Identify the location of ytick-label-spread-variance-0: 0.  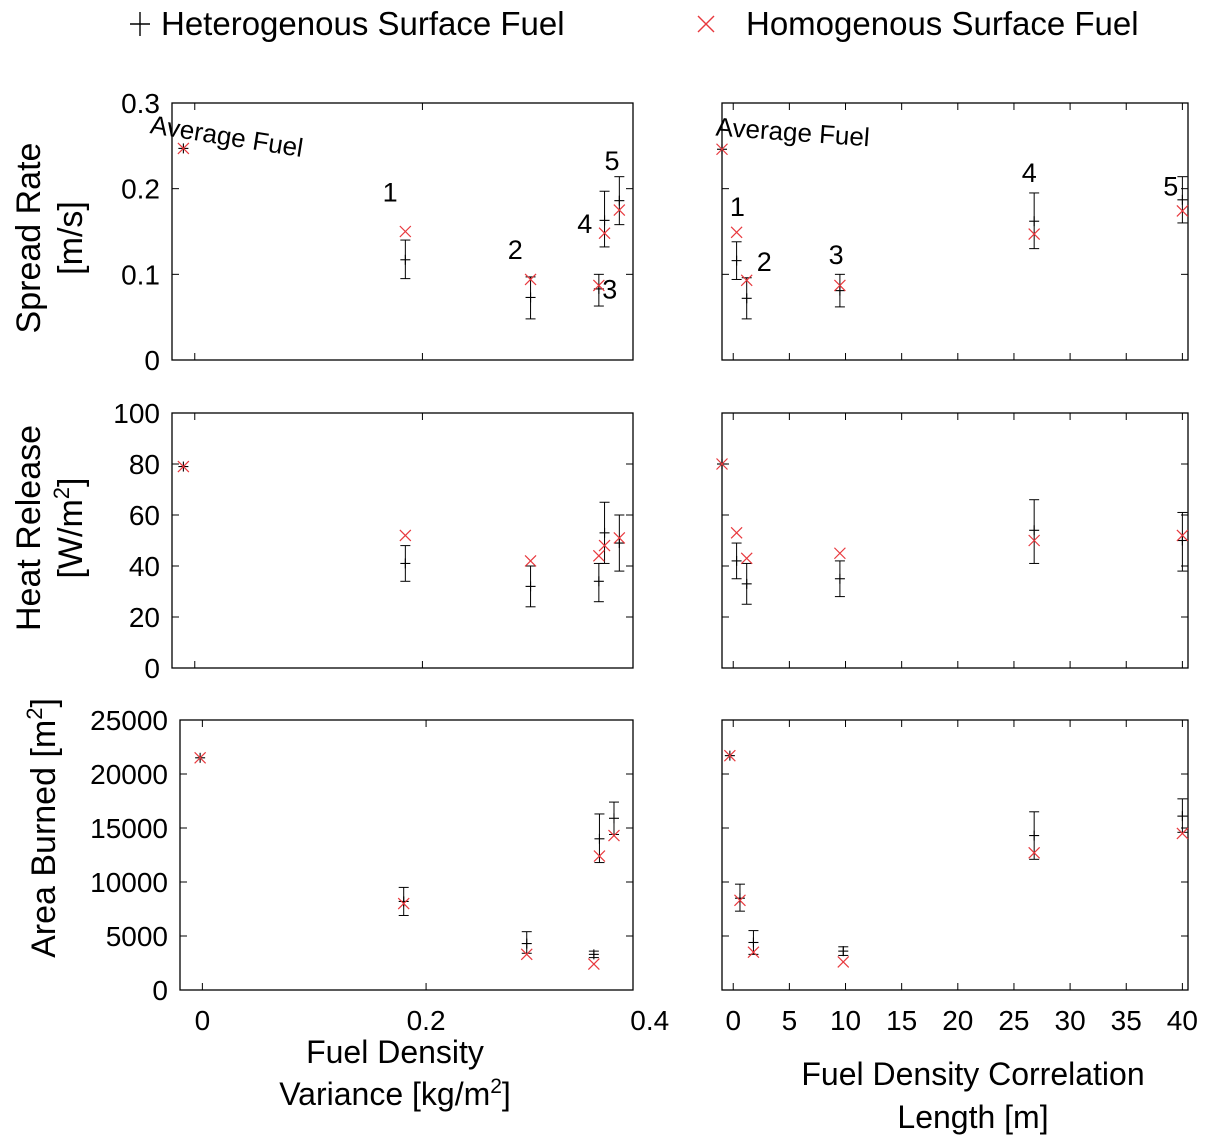
(152, 360).